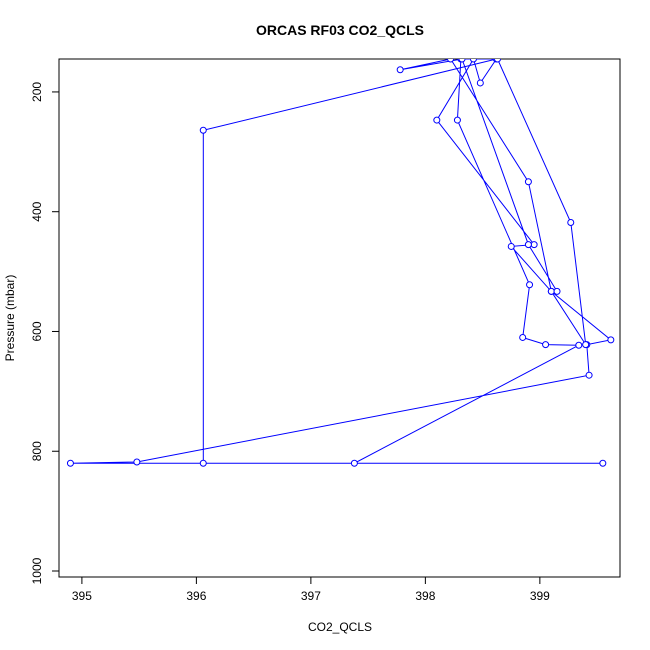 This screenshot has height=650, width=650. What do you see at coordinates (311, 596) in the screenshot?
I see `x-tick-label: 397` at bounding box center [311, 596].